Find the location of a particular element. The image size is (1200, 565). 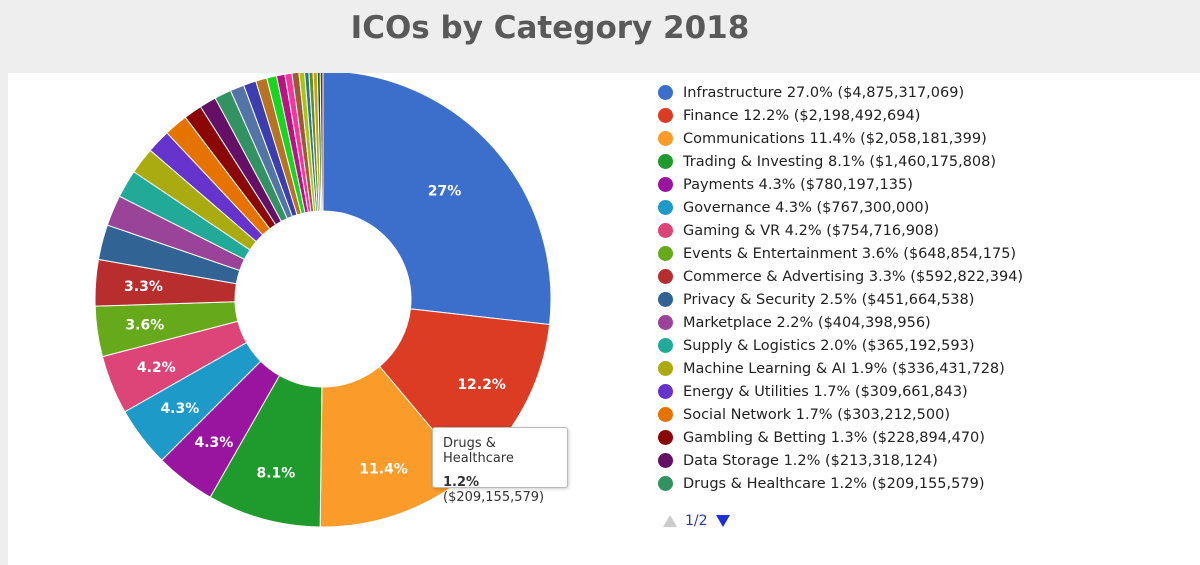

legend-label: Energy & Utilities 1.7% ($309,661,843) is located at coordinates (825, 391).